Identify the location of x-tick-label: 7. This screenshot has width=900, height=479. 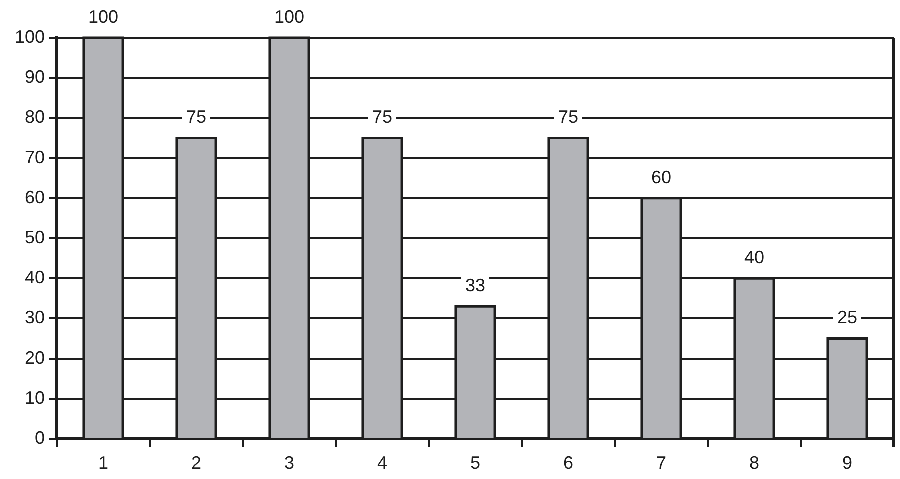
(661, 462).